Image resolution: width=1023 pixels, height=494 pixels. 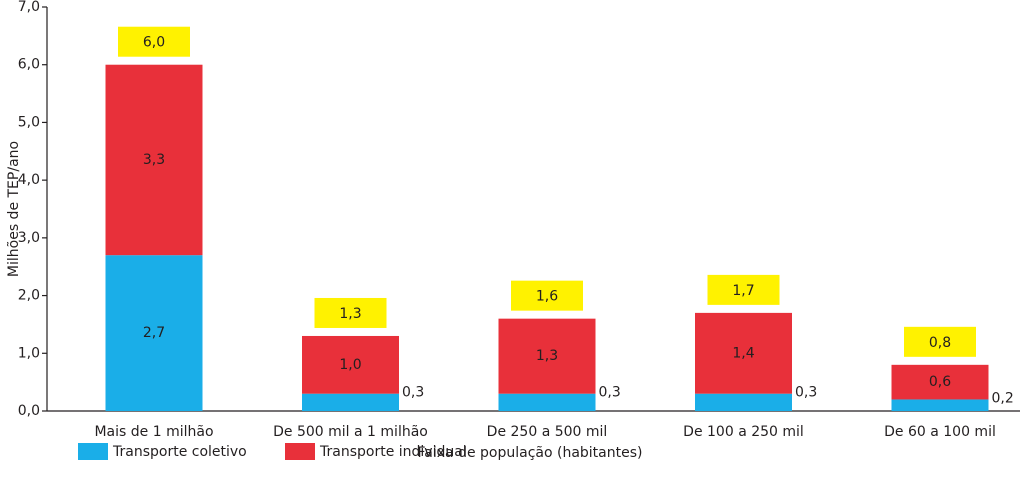 What do you see at coordinates (29, 180) in the screenshot?
I see `y-tick-label: 4,0` at bounding box center [29, 180].